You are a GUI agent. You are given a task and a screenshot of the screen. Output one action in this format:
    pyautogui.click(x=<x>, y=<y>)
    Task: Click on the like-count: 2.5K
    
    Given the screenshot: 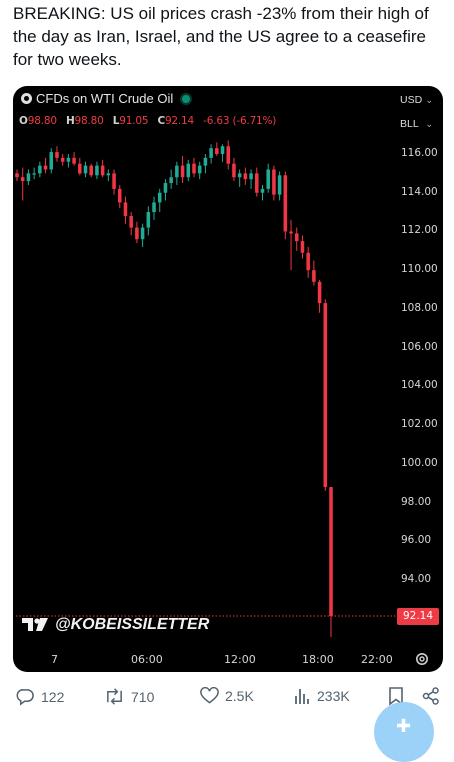 What is the action you would take?
    pyautogui.click(x=239, y=696)
    